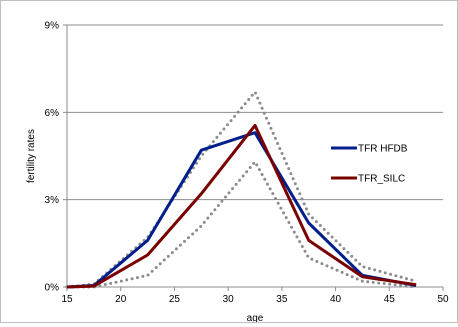 This screenshot has width=458, height=327. What do you see at coordinates (229, 299) in the screenshot?
I see `x-tick-label: 30` at bounding box center [229, 299].